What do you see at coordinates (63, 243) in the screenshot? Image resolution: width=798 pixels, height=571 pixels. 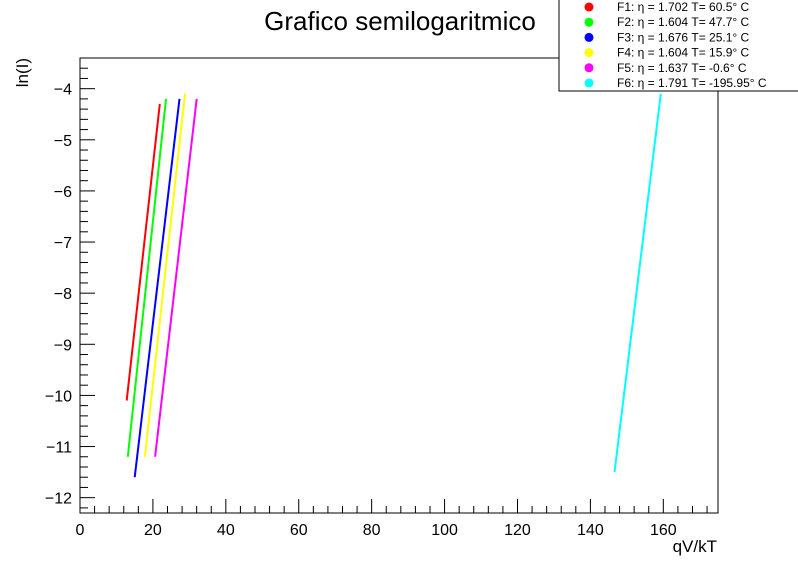 I see `y-tick-label: −7` at bounding box center [63, 243].